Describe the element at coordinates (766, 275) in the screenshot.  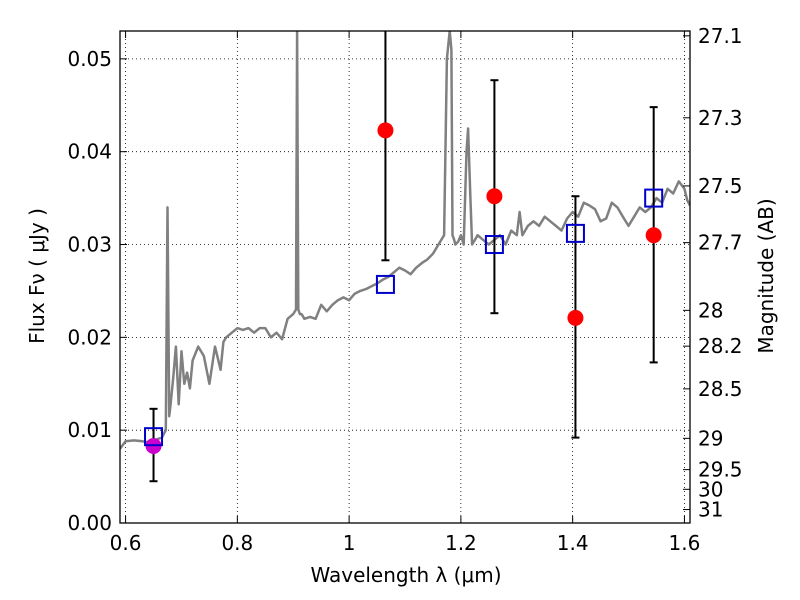
I see `right-axis-title: Magnitude (AB)` at that location.